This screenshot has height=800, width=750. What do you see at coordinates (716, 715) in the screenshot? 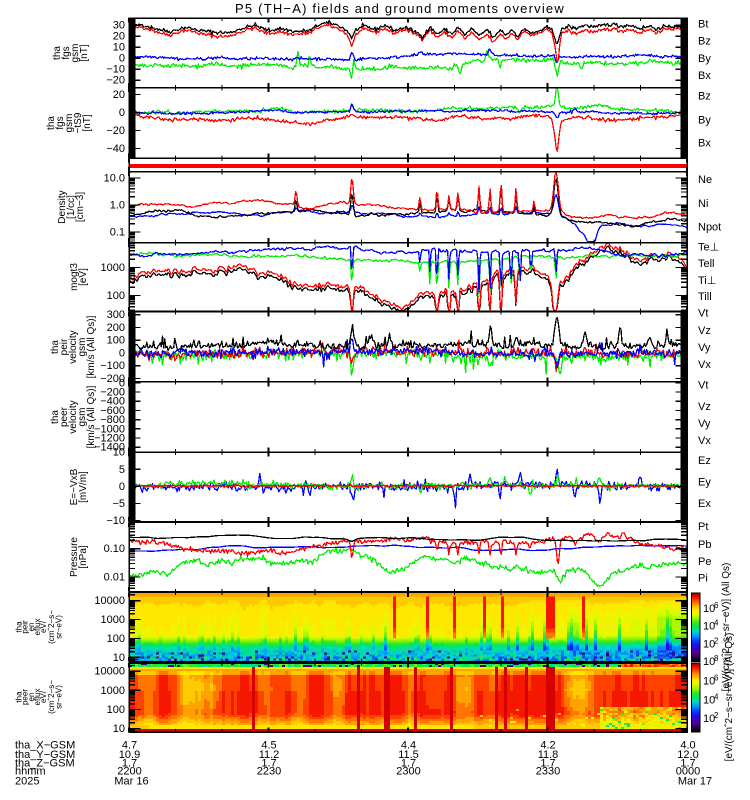
I see `svg-text: 2` at bounding box center [716, 715].